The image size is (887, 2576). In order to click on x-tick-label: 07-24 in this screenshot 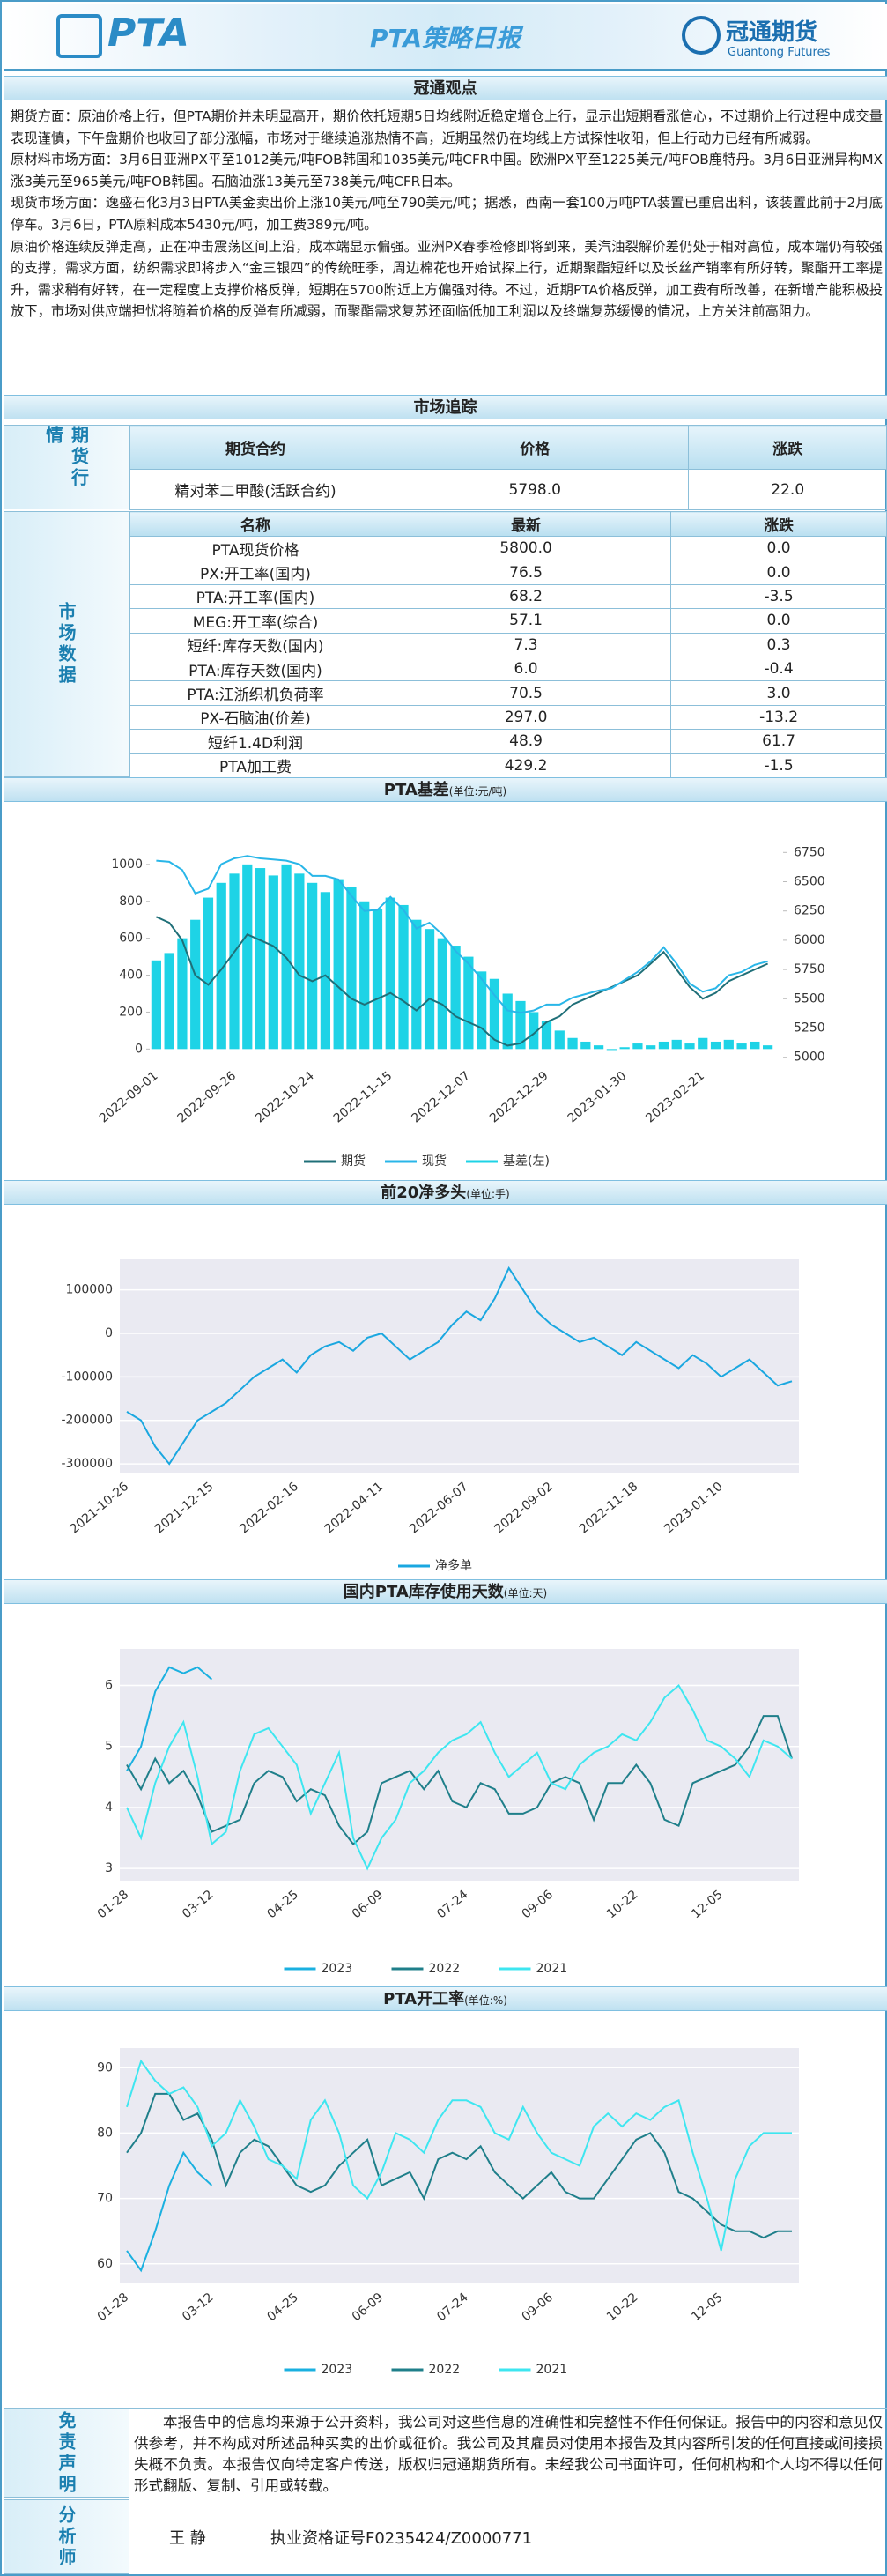, I will do `click(452, 1904)`.